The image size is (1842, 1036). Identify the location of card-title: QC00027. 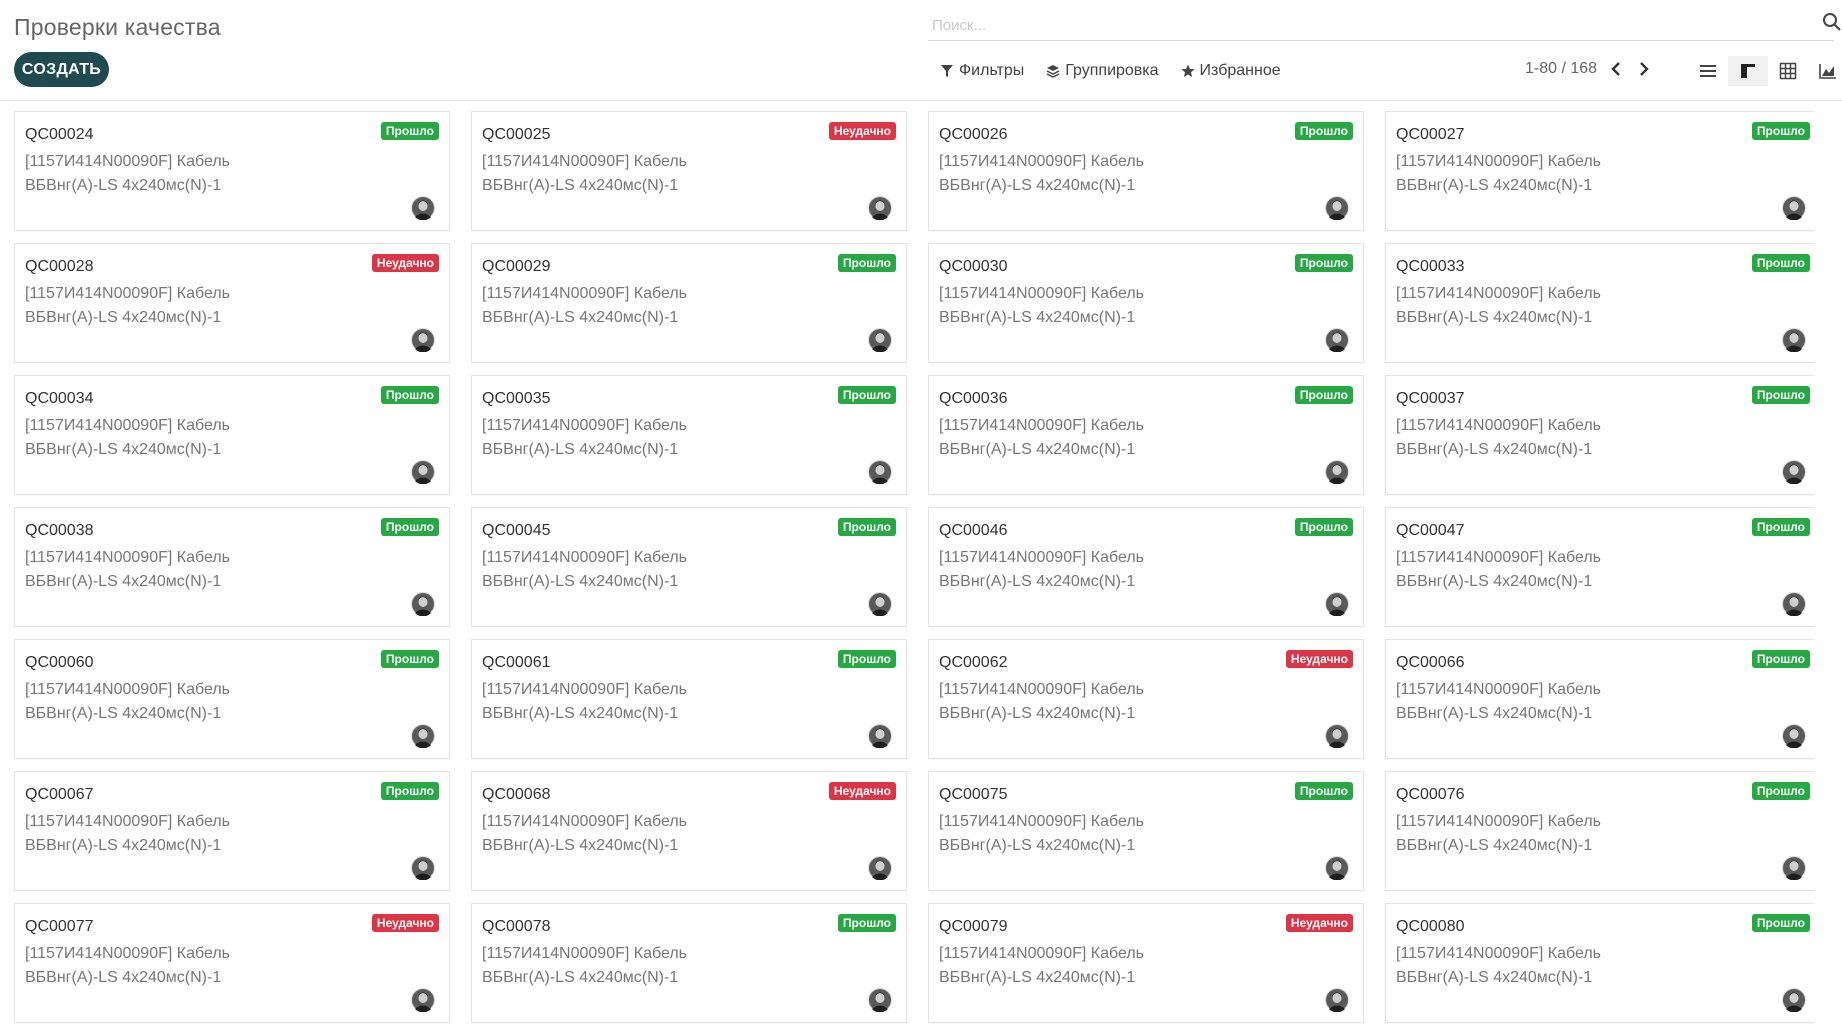
(1430, 134).